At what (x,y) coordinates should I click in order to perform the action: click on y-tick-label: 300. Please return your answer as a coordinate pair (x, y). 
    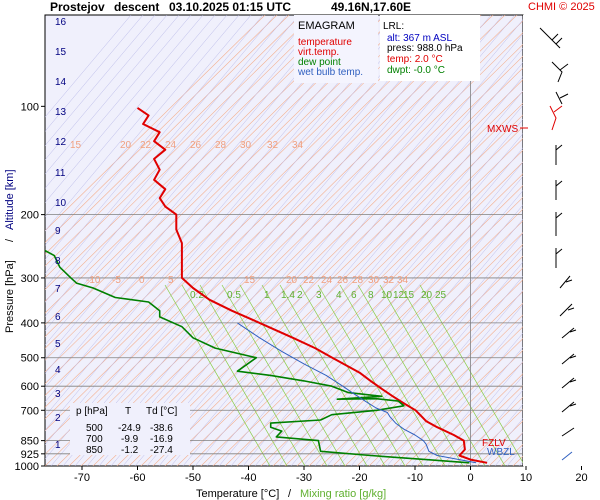
    Looking at the image, I should click on (30, 279).